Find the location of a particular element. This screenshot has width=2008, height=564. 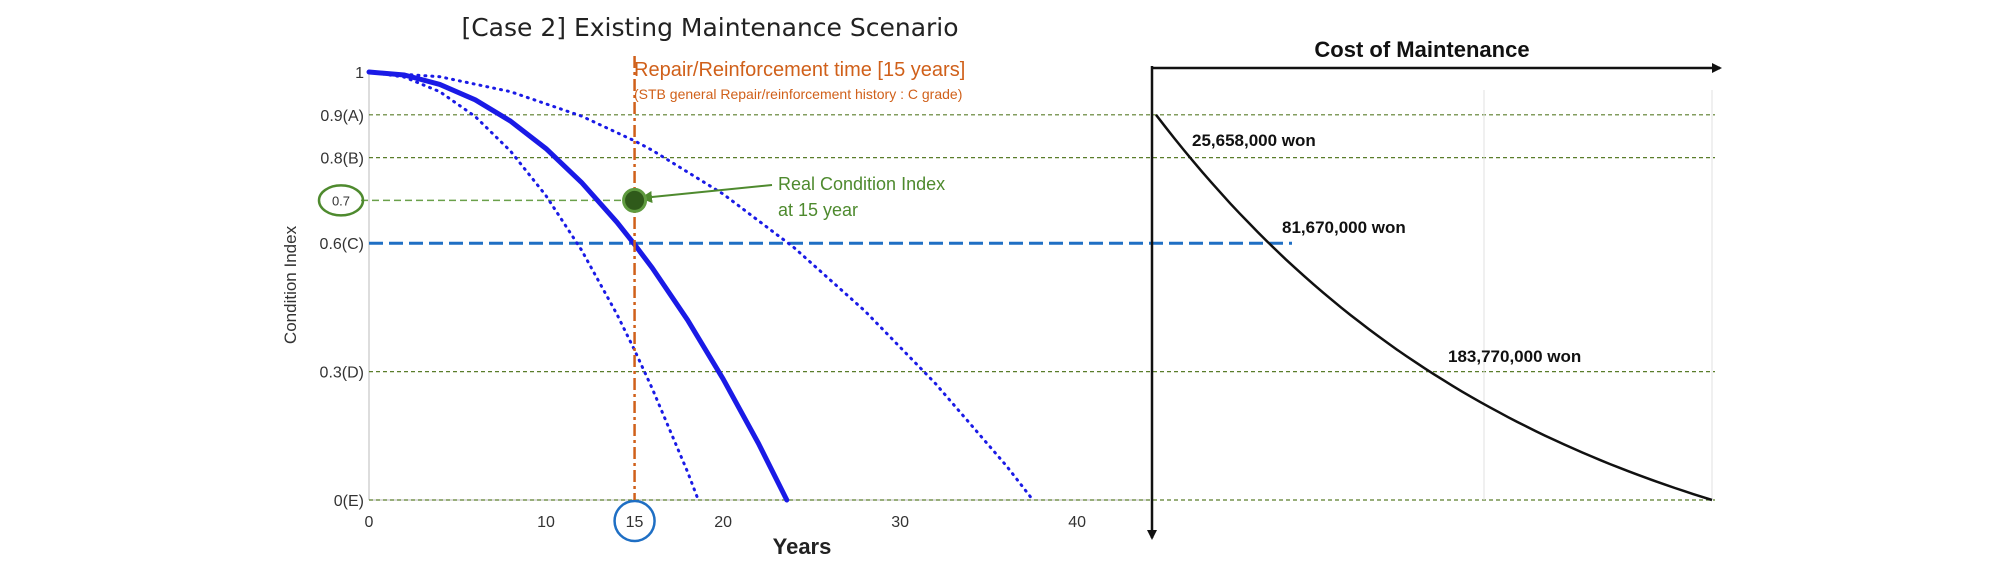

y-tick-label: 0(E) is located at coordinates (349, 501).